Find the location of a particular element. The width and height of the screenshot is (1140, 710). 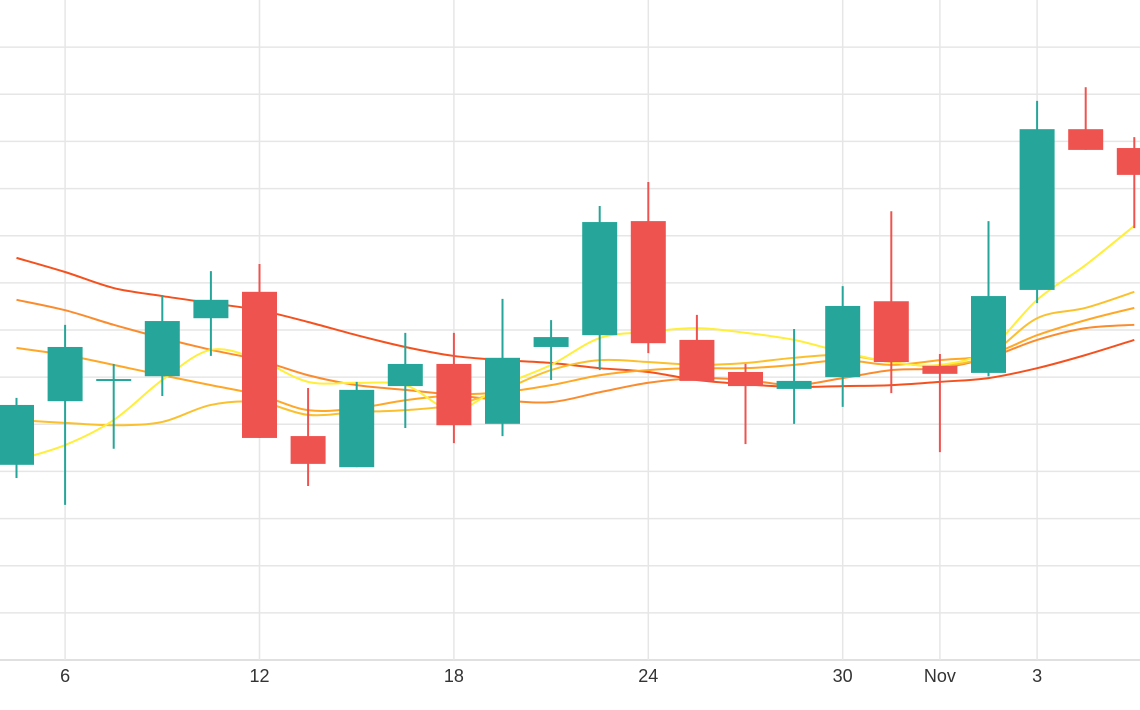

ma-line is located at coordinates (575, 359).